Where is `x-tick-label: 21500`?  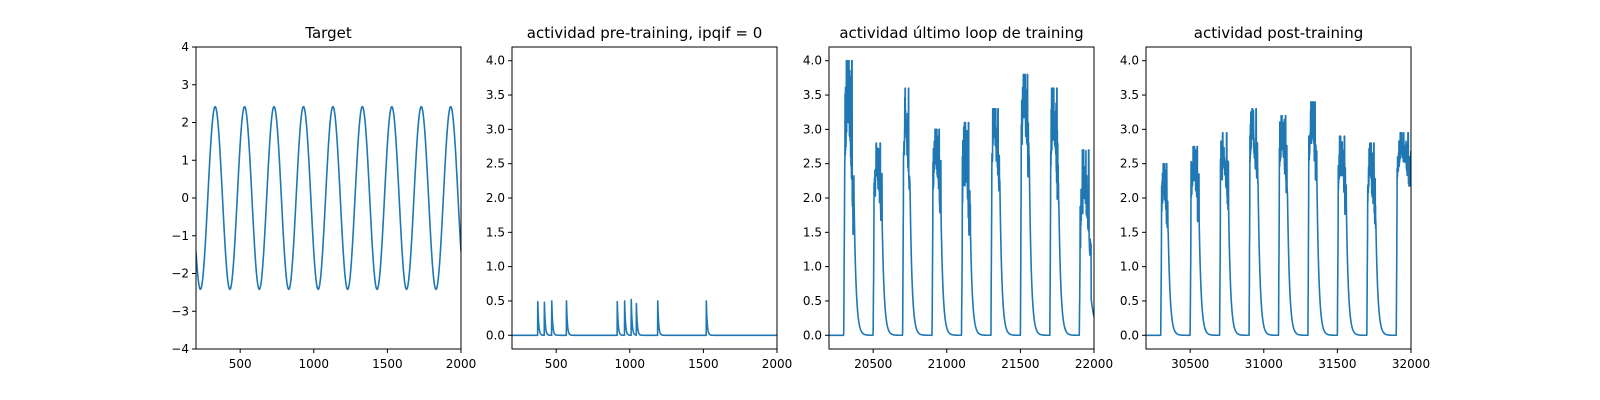 x-tick-label: 21500 is located at coordinates (1020, 364).